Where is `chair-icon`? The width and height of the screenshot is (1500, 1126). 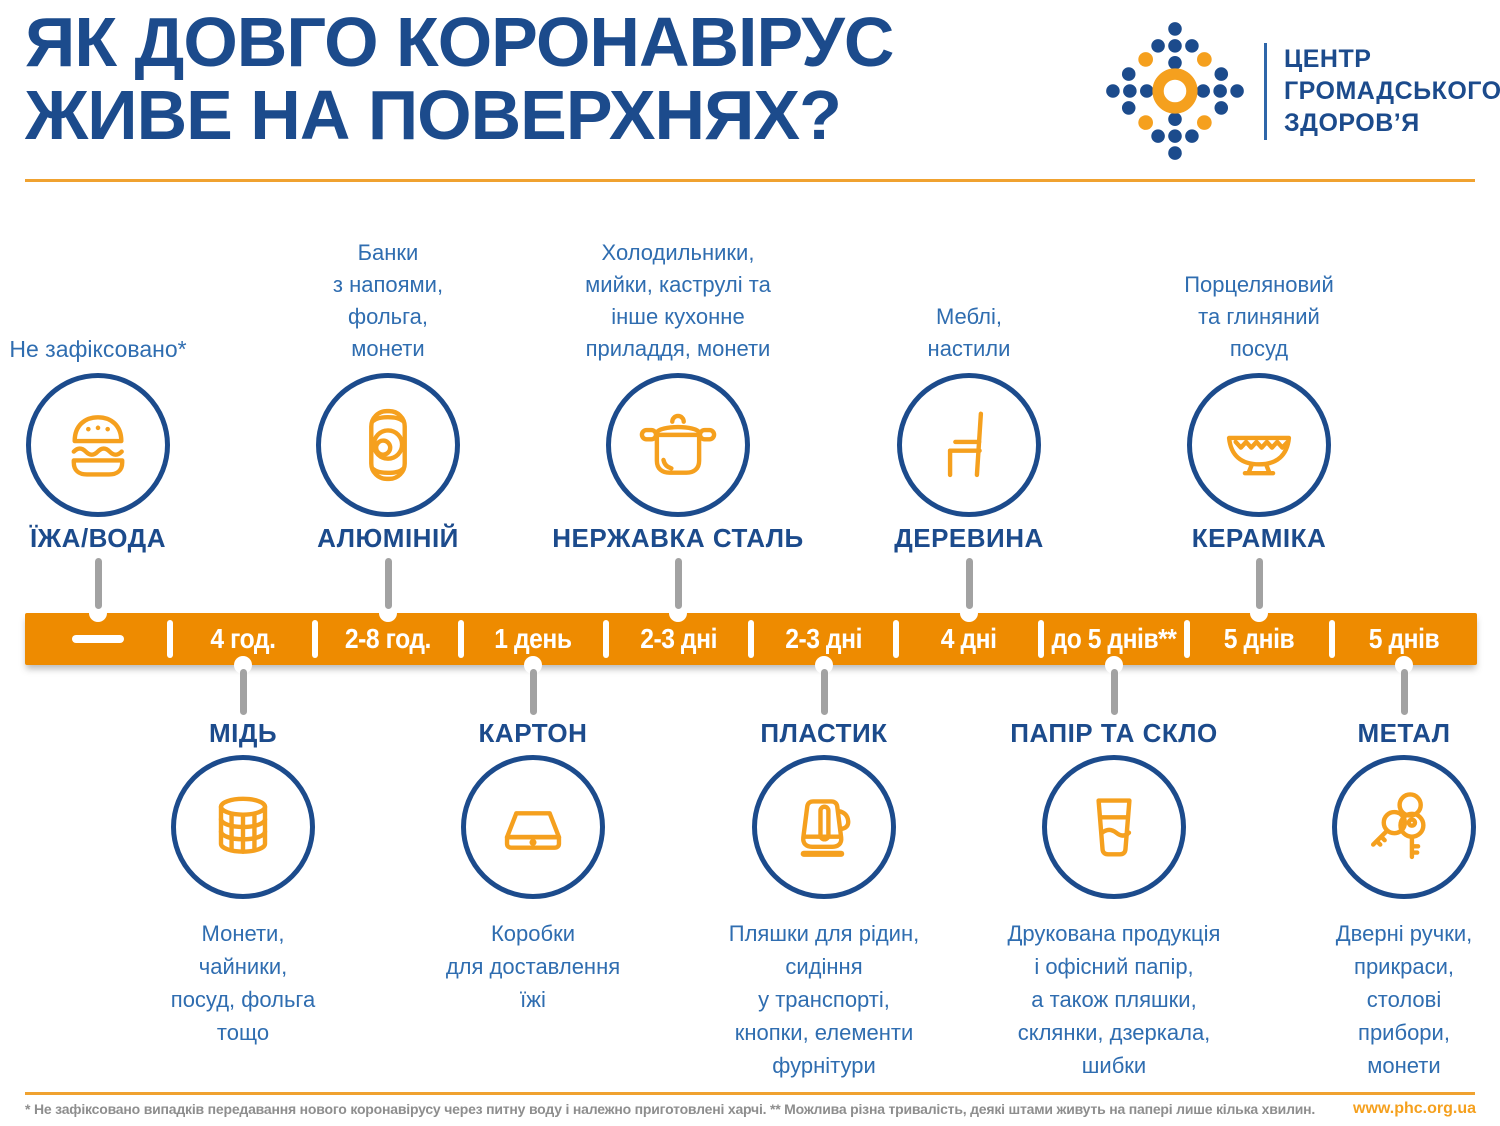 chair-icon is located at coordinates (965, 444).